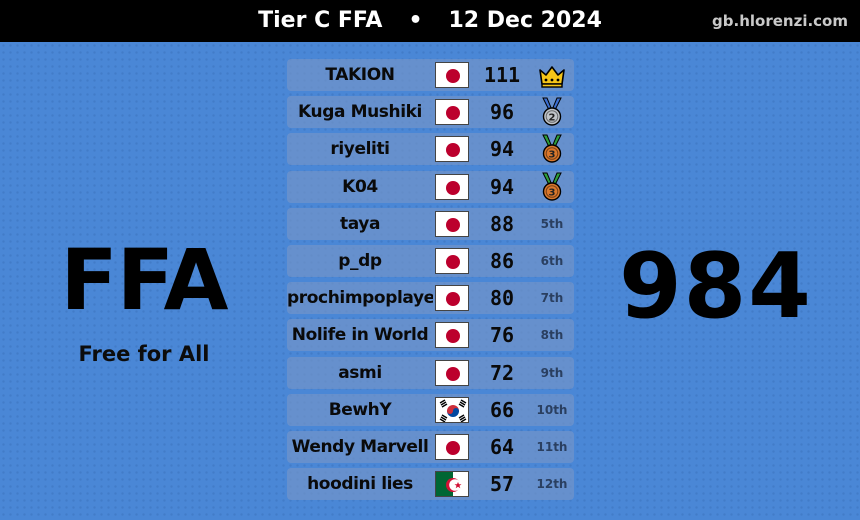  Describe the element at coordinates (360, 372) in the screenshot. I see `player-name: asmi` at that location.